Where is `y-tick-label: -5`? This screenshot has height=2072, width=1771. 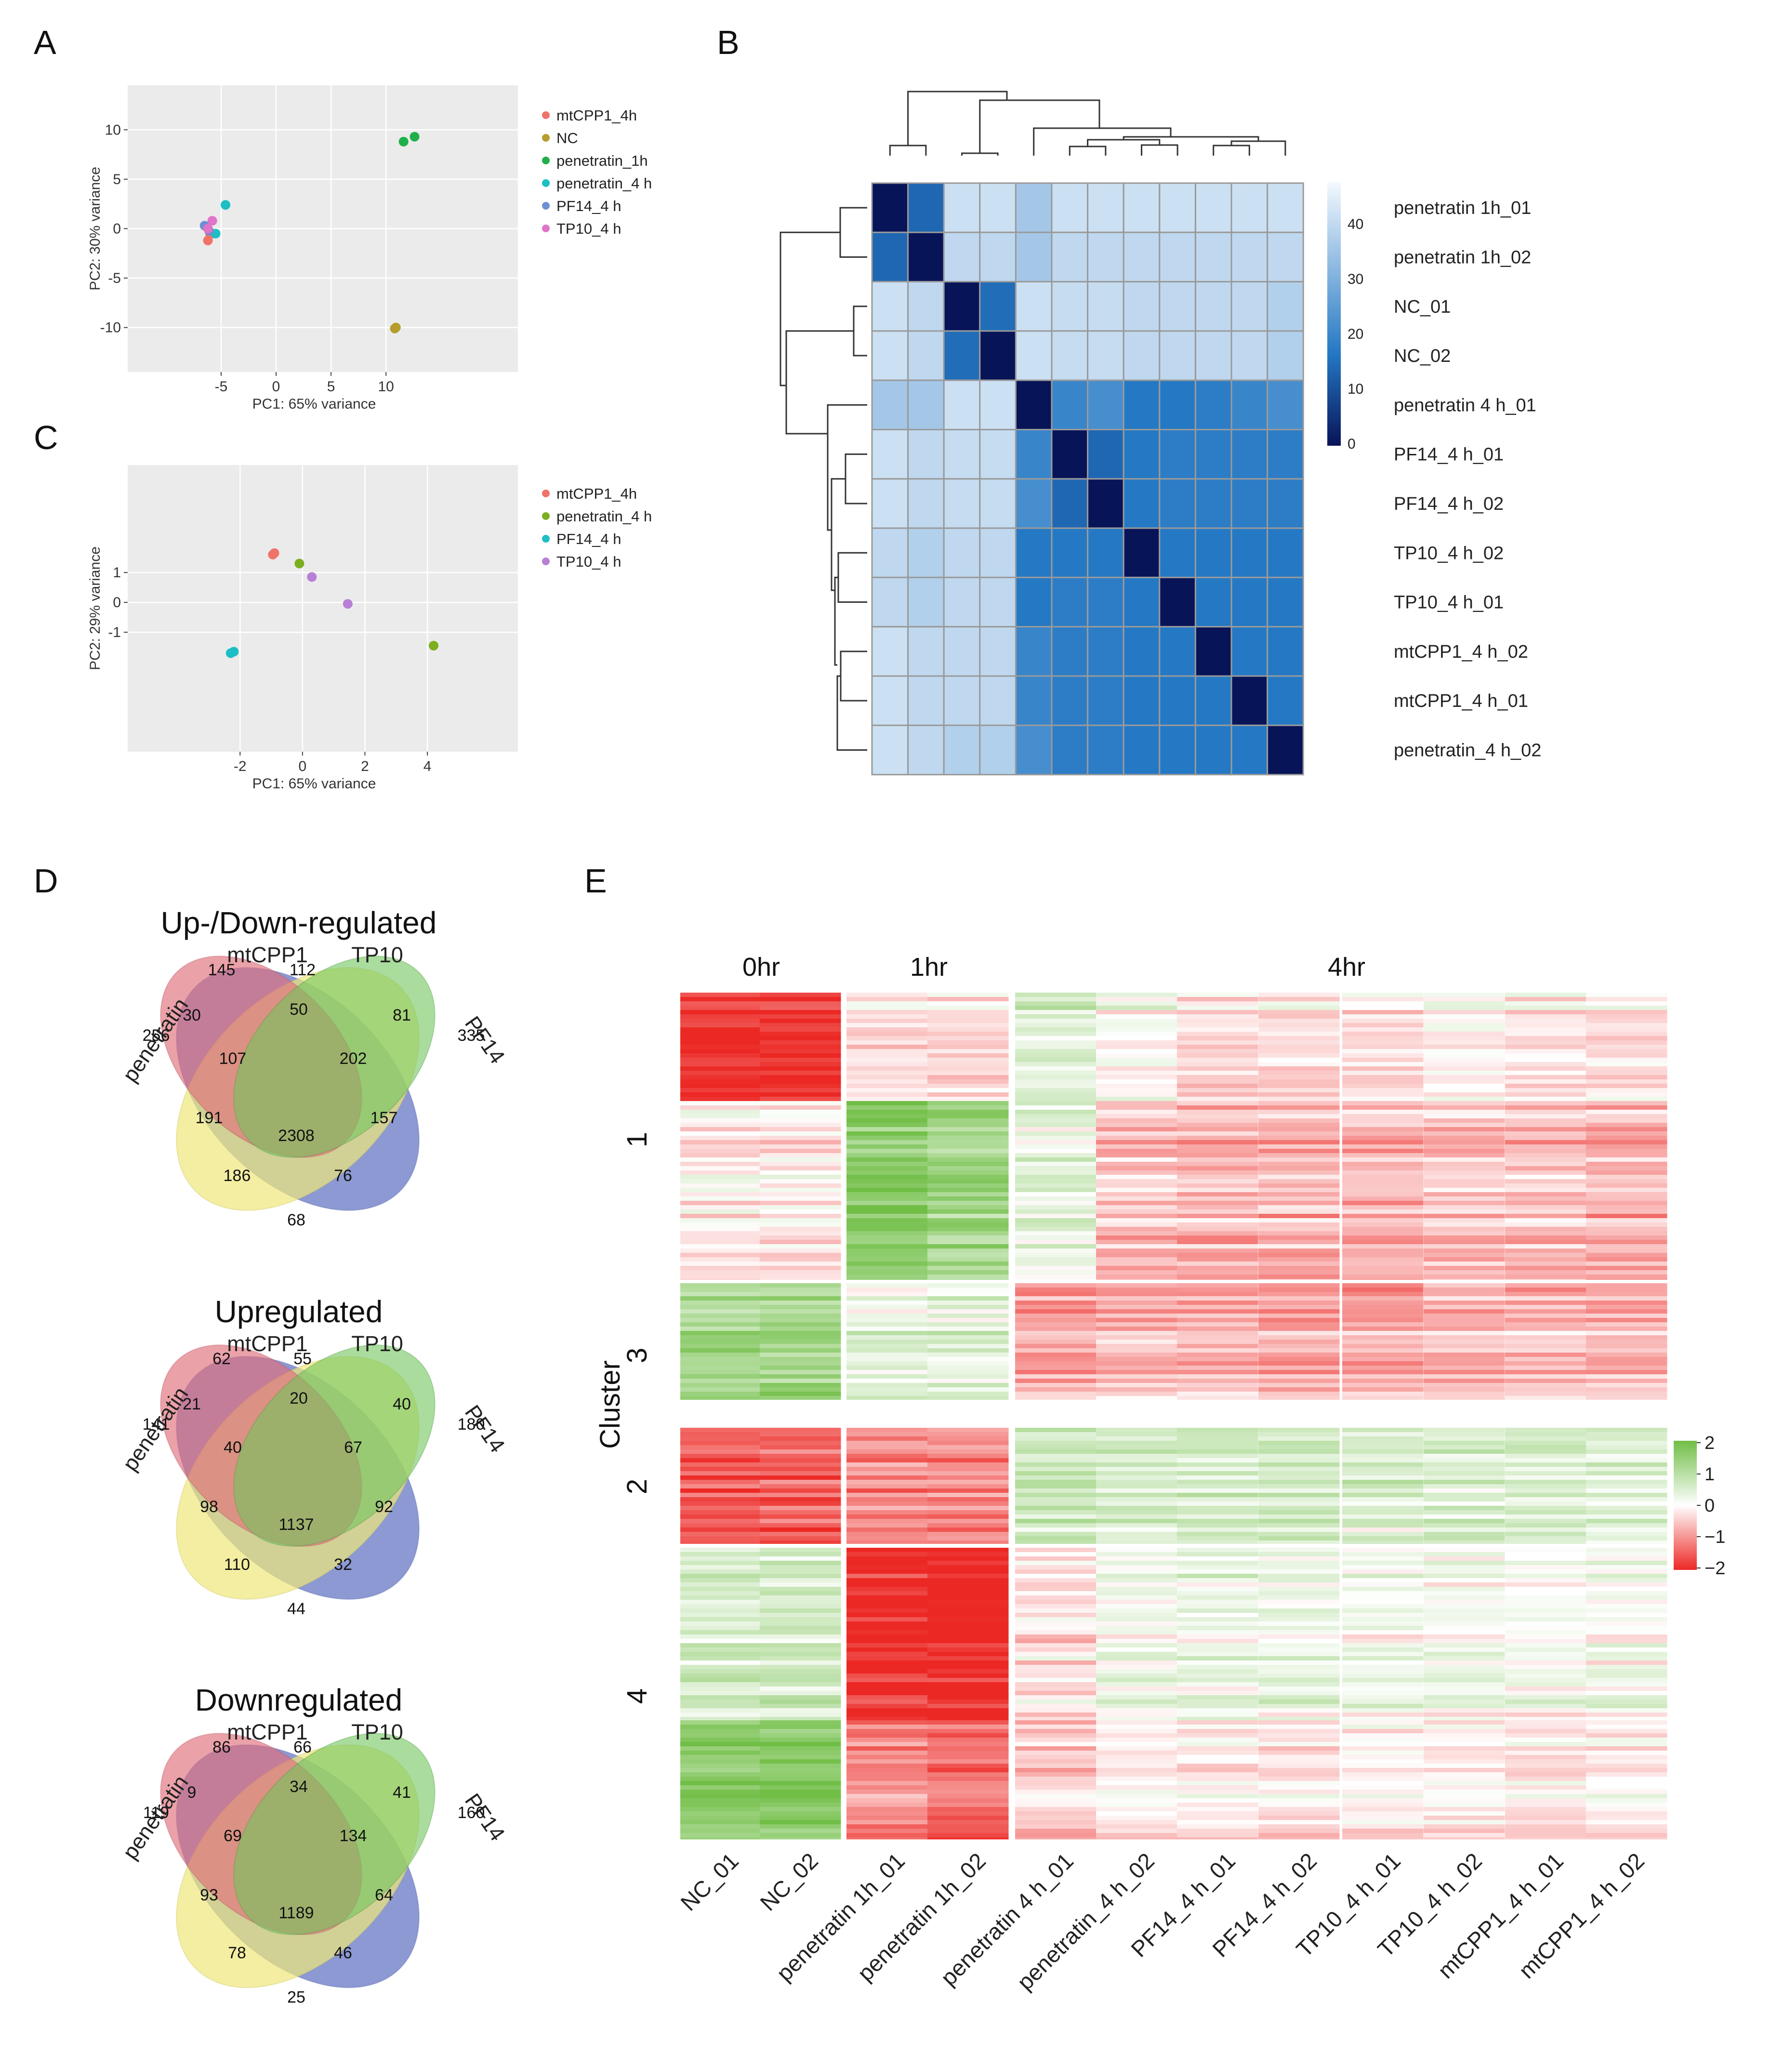 y-tick-label: -5 is located at coordinates (114, 278).